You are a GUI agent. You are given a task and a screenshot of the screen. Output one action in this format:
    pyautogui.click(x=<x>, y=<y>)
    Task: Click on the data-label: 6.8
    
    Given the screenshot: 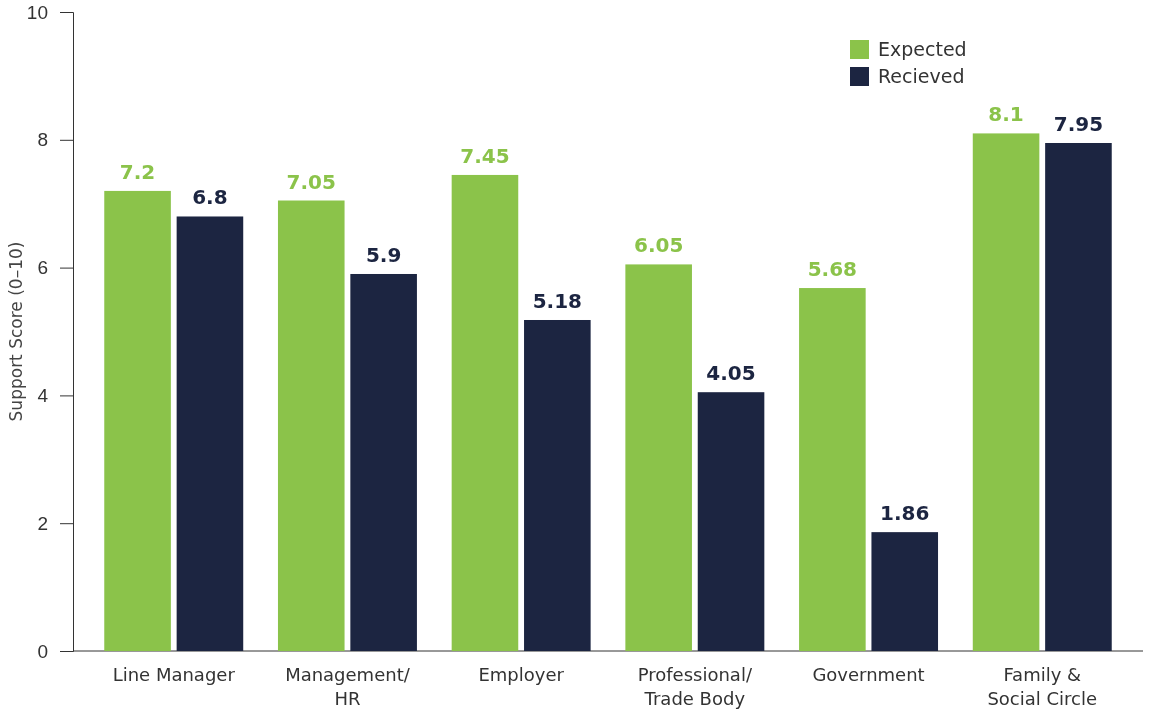 What is the action you would take?
    pyautogui.click(x=210, y=197)
    